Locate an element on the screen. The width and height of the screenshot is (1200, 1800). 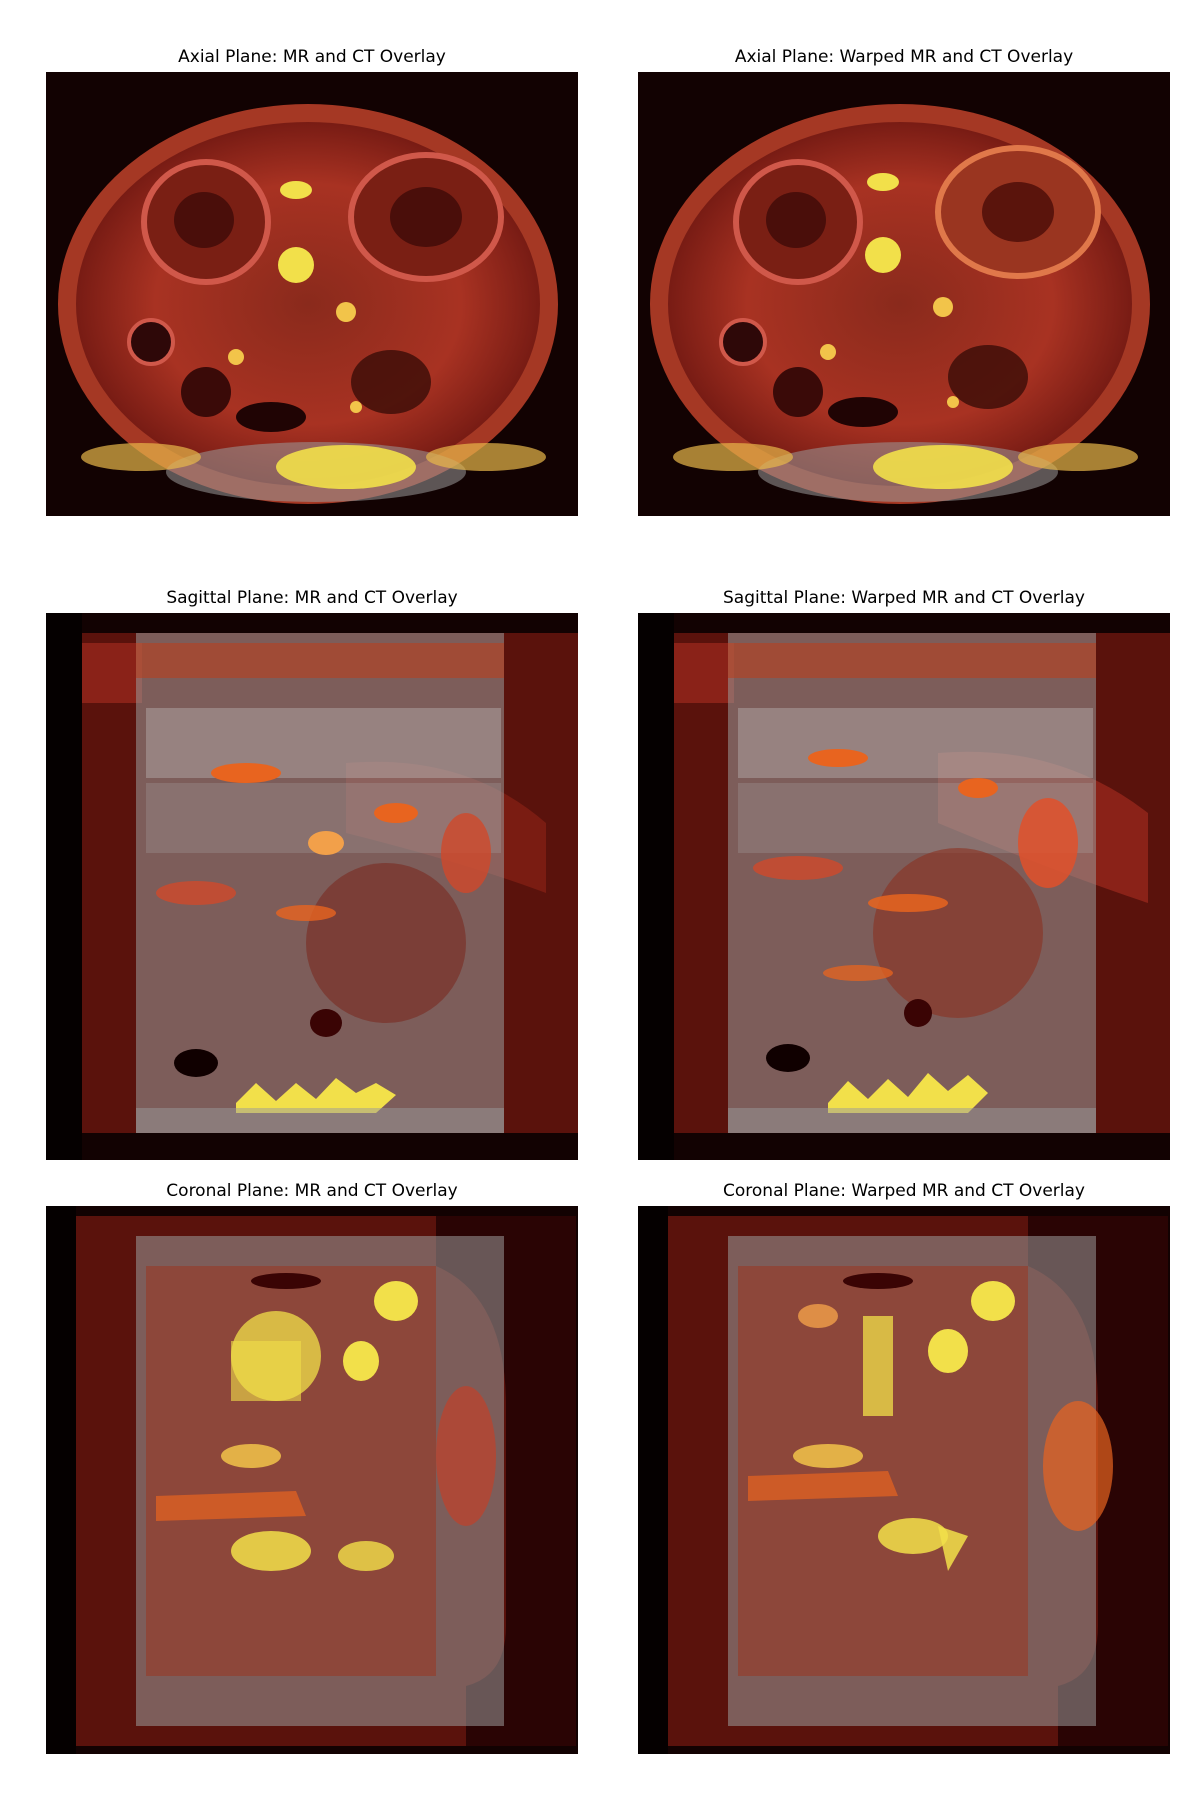
coronal-original-overlay is located at coordinates (312, 1480).